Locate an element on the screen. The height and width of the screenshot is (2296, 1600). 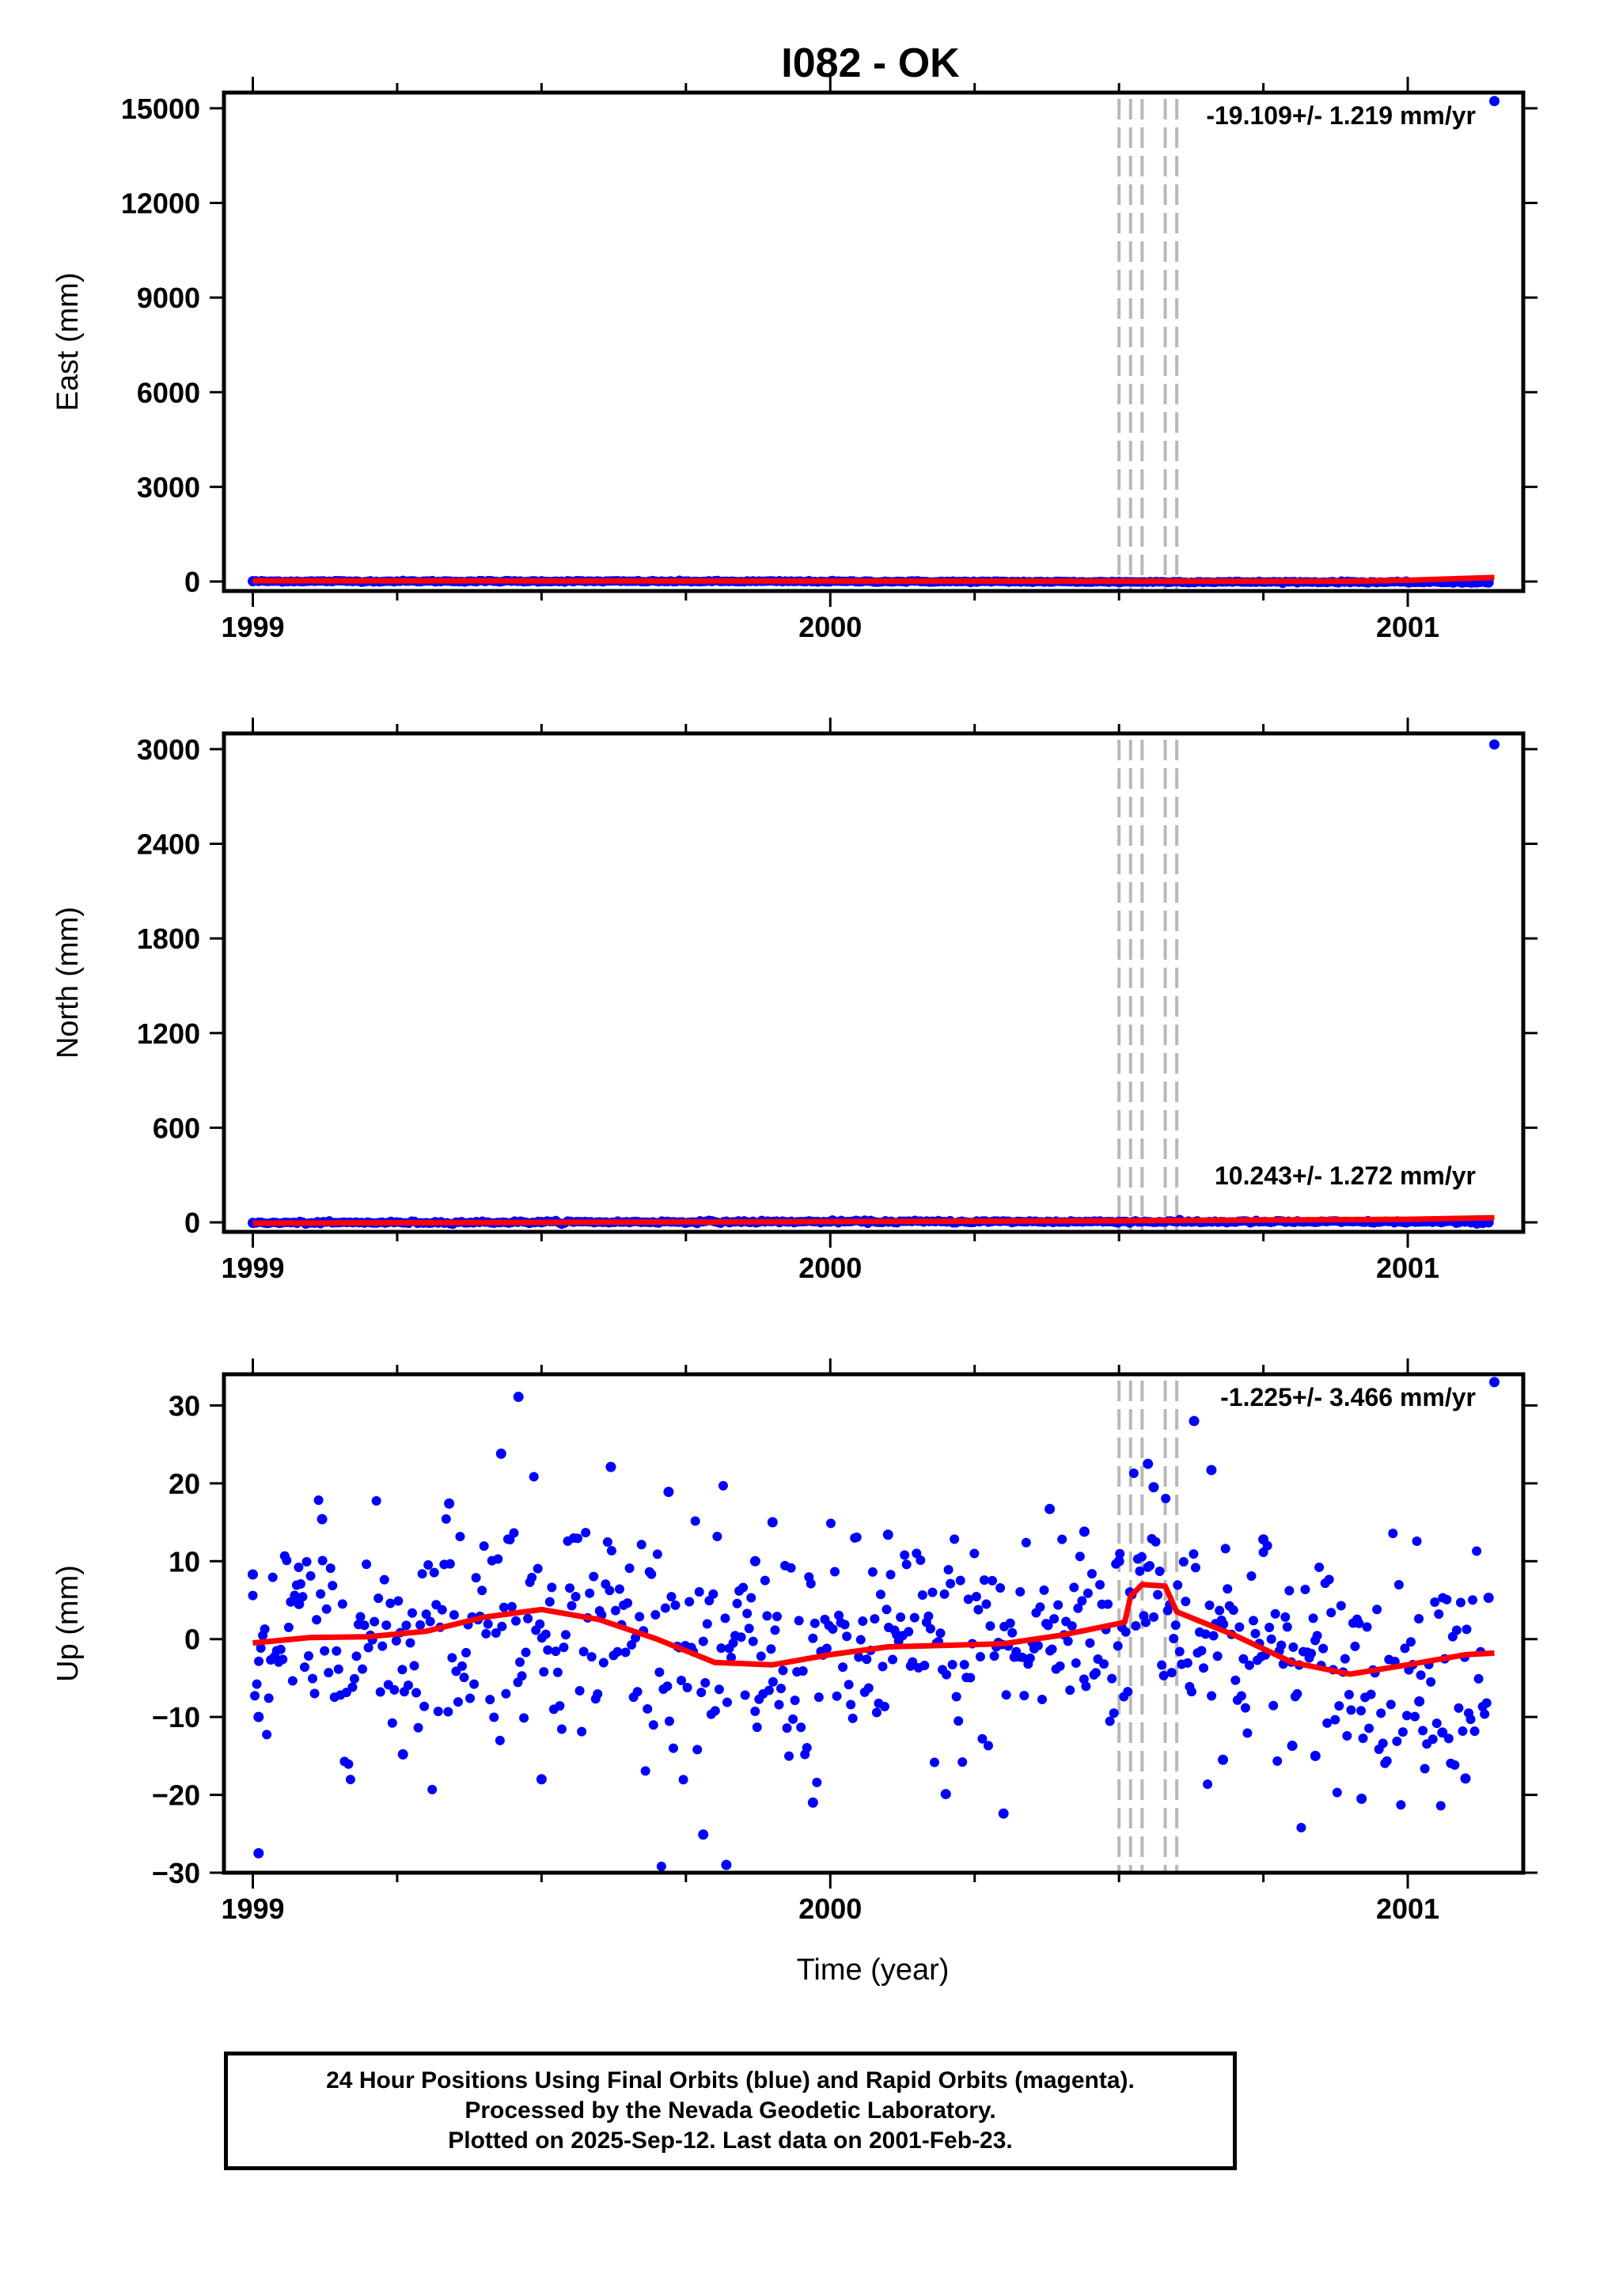
rate-label-east: -19.109+/- 1.219 mm/yr is located at coordinates (1341, 115).